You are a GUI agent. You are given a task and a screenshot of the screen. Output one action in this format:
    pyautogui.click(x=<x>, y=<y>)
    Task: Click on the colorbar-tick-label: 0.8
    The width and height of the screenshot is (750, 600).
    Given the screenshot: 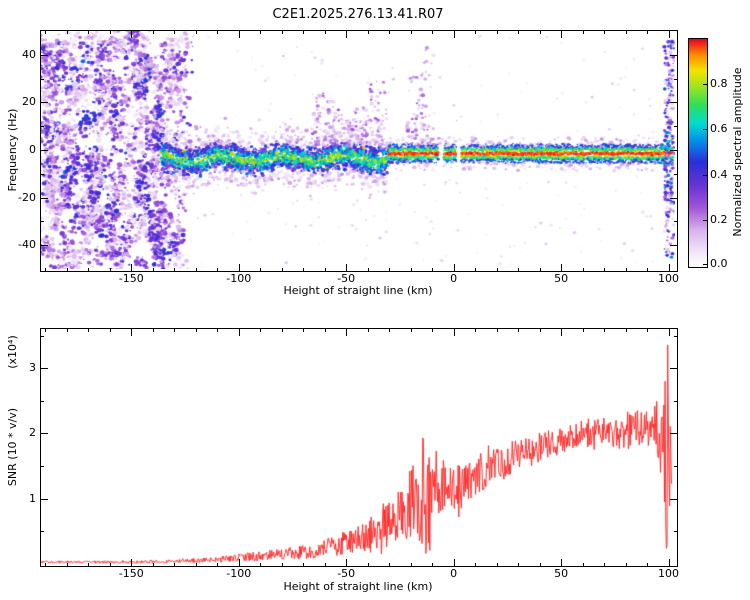 What is the action you would take?
    pyautogui.click(x=719, y=83)
    